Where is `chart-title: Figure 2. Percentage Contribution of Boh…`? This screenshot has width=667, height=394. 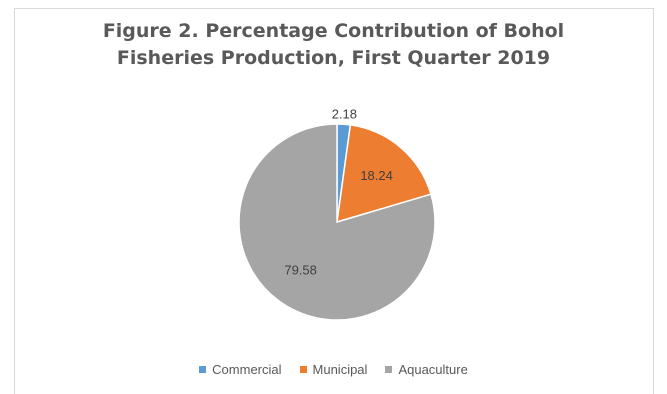 chart-title: Figure 2. Percentage Contribution of Boh… is located at coordinates (333, 45).